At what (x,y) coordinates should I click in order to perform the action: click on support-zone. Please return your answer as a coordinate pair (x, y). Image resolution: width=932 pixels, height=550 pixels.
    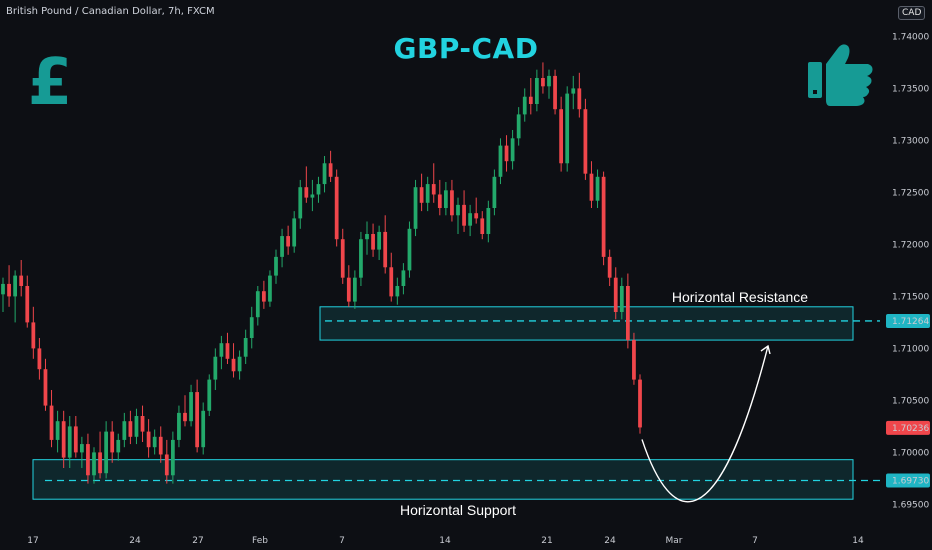
    Looking at the image, I should click on (443, 479).